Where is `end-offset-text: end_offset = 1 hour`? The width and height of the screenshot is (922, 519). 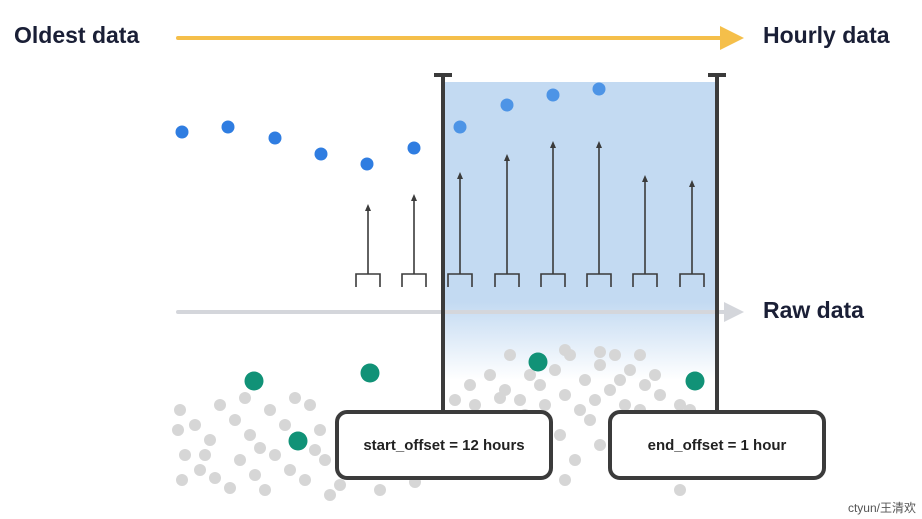
end-offset-text: end_offset = 1 hour is located at coordinates (717, 445).